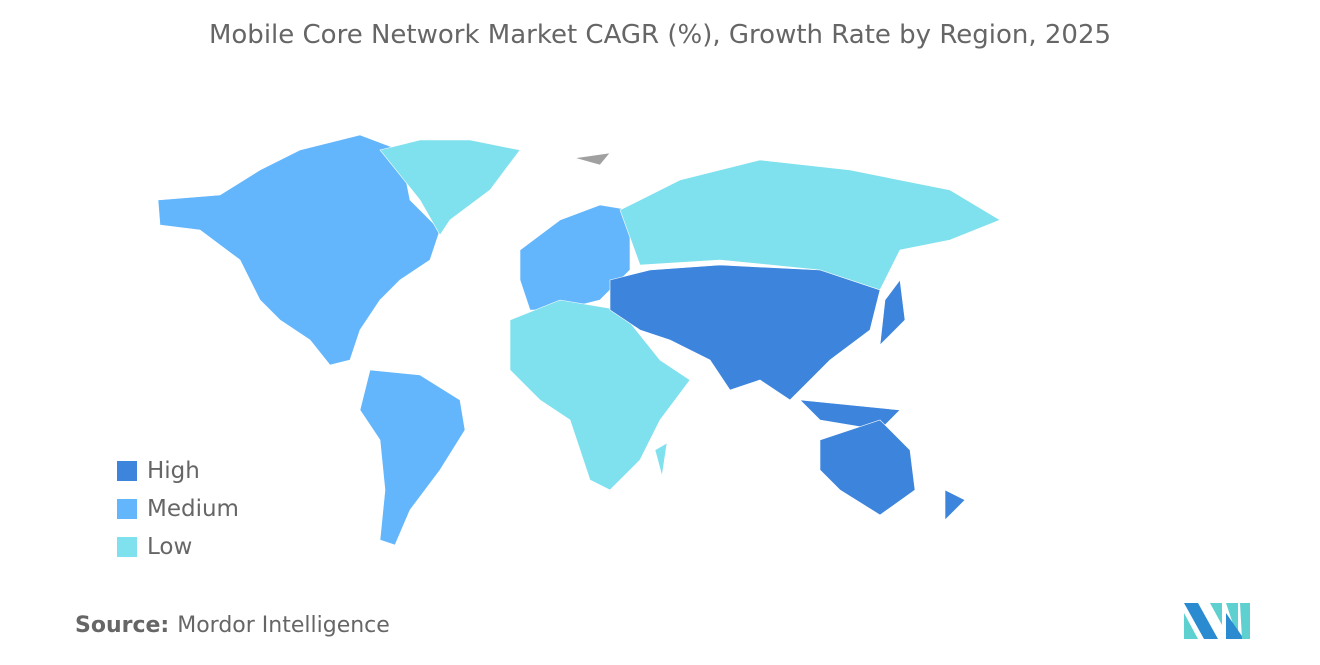 The height and width of the screenshot is (665, 1320). I want to click on region-greenland, so click(450, 187).